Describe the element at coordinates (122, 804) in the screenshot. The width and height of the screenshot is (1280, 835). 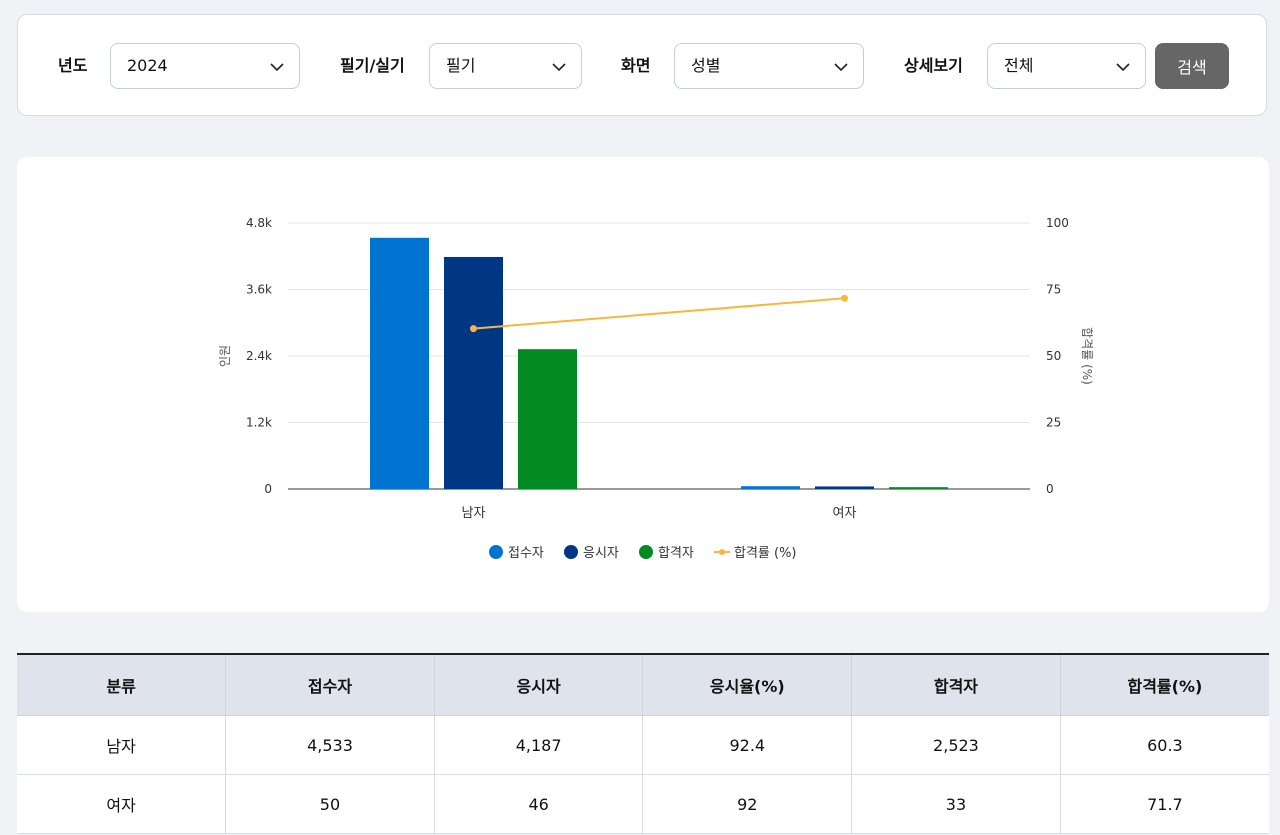
I see `table-cell: 여자` at that location.